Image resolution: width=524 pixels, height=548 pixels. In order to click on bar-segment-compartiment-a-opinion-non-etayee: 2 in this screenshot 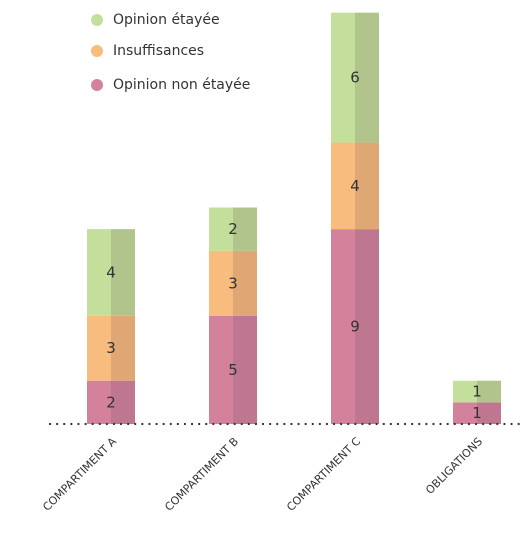, I will do `click(111, 402)`.